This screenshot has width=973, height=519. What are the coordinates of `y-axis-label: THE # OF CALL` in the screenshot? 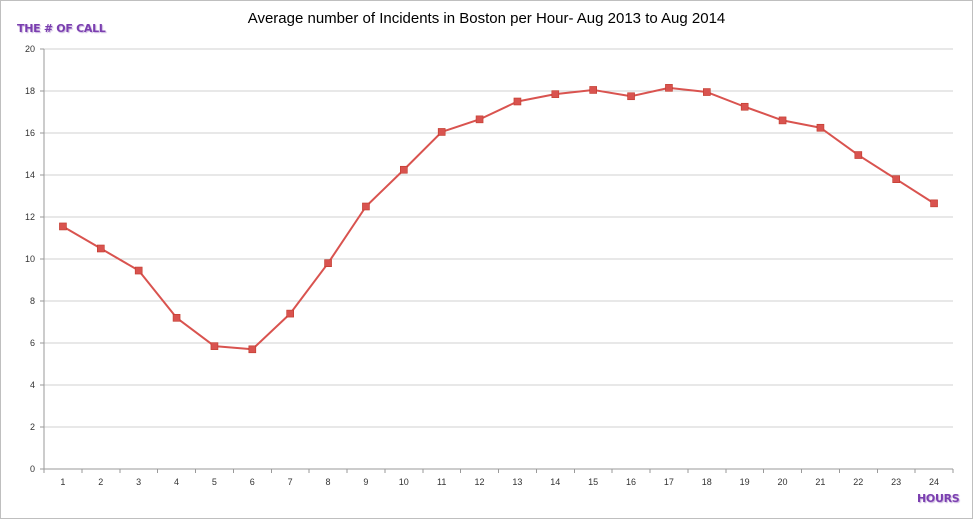 It's located at (61, 28).